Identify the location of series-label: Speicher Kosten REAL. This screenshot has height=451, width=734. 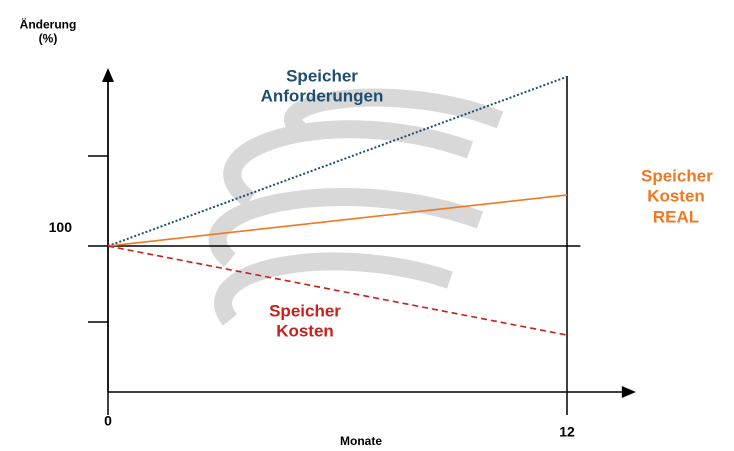
(677, 196).